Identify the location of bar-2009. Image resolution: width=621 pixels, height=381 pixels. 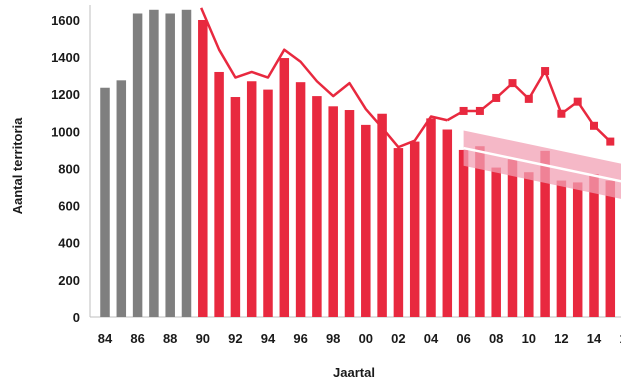
(512, 238).